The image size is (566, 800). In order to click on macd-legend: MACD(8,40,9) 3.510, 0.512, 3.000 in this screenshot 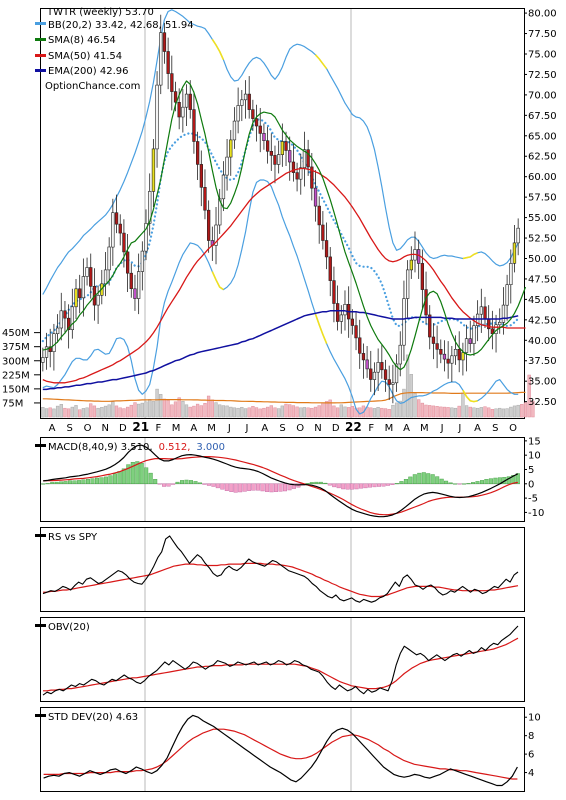, I will do `click(130, 447)`.